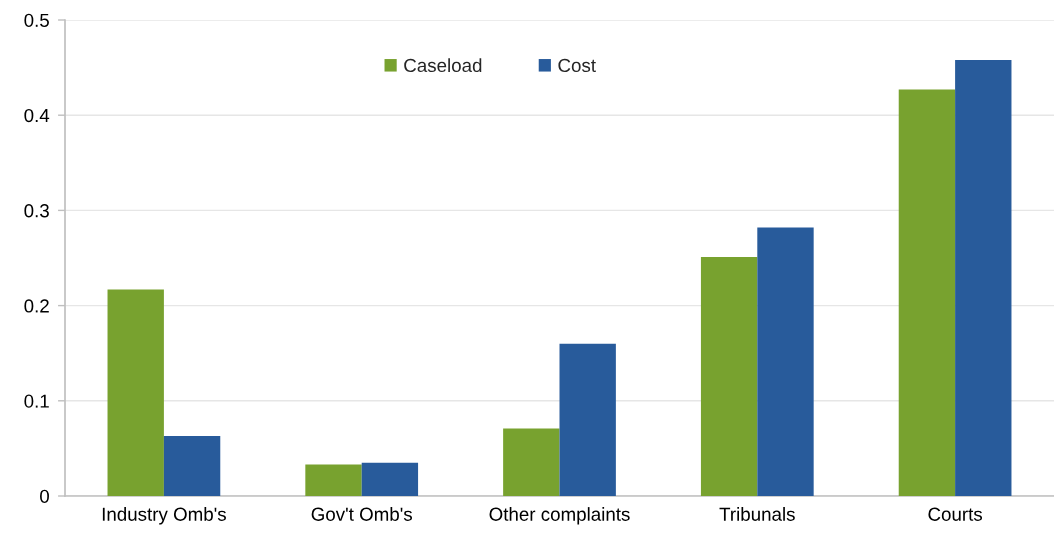 This screenshot has height=535, width=1054. Describe the element at coordinates (559, 516) in the screenshot. I see `x-tick-label: Other complaints` at that location.